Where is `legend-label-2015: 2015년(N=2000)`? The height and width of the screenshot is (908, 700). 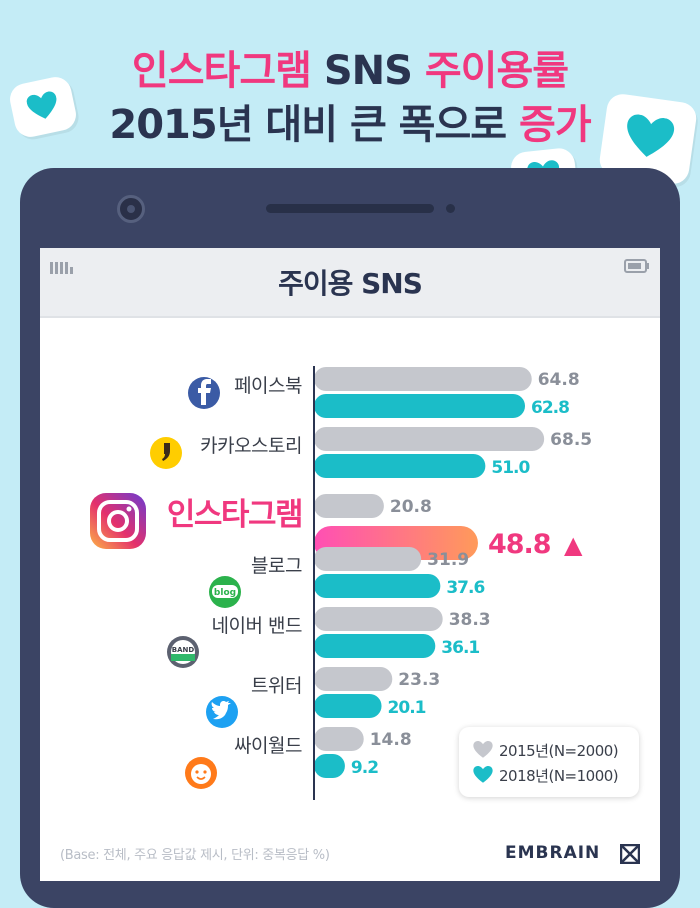 legend-label-2015: 2015년(N=2000) is located at coordinates (559, 751).